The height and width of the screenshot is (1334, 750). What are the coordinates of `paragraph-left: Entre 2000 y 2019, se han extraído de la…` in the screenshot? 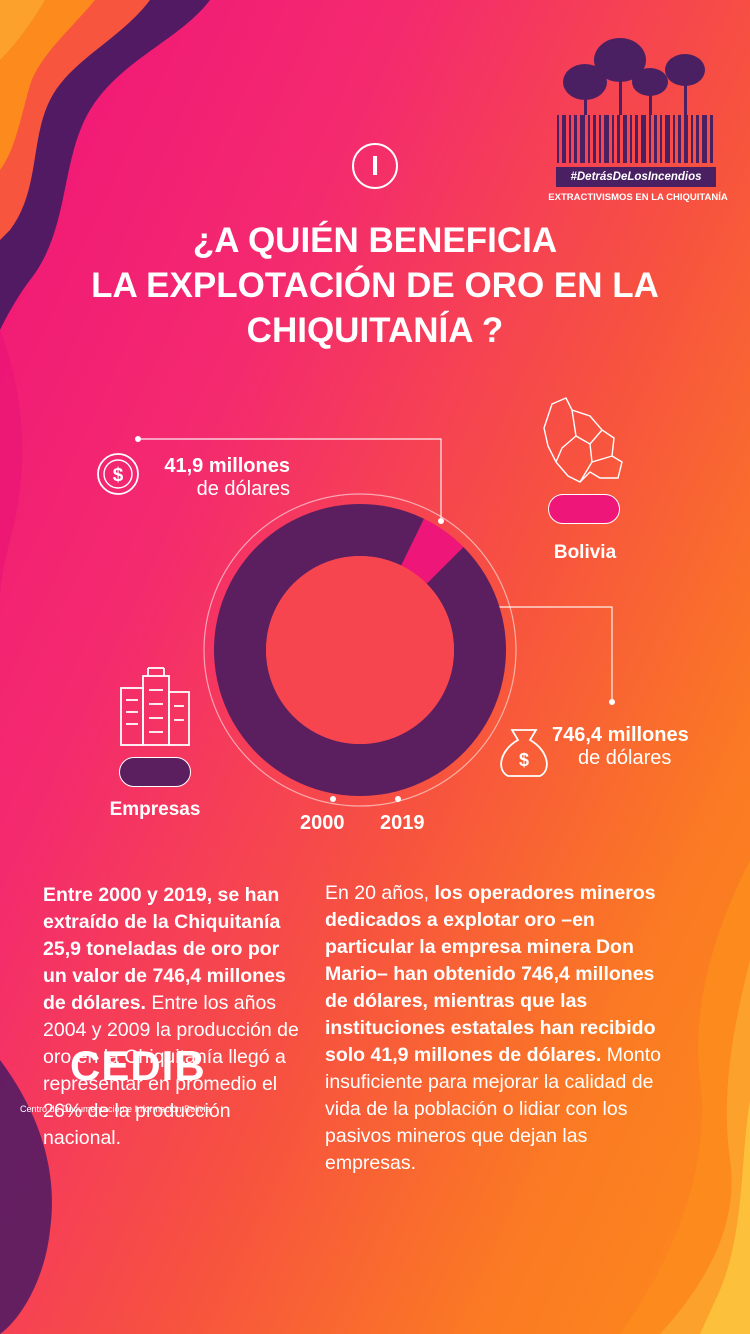 It's located at (173, 1017).